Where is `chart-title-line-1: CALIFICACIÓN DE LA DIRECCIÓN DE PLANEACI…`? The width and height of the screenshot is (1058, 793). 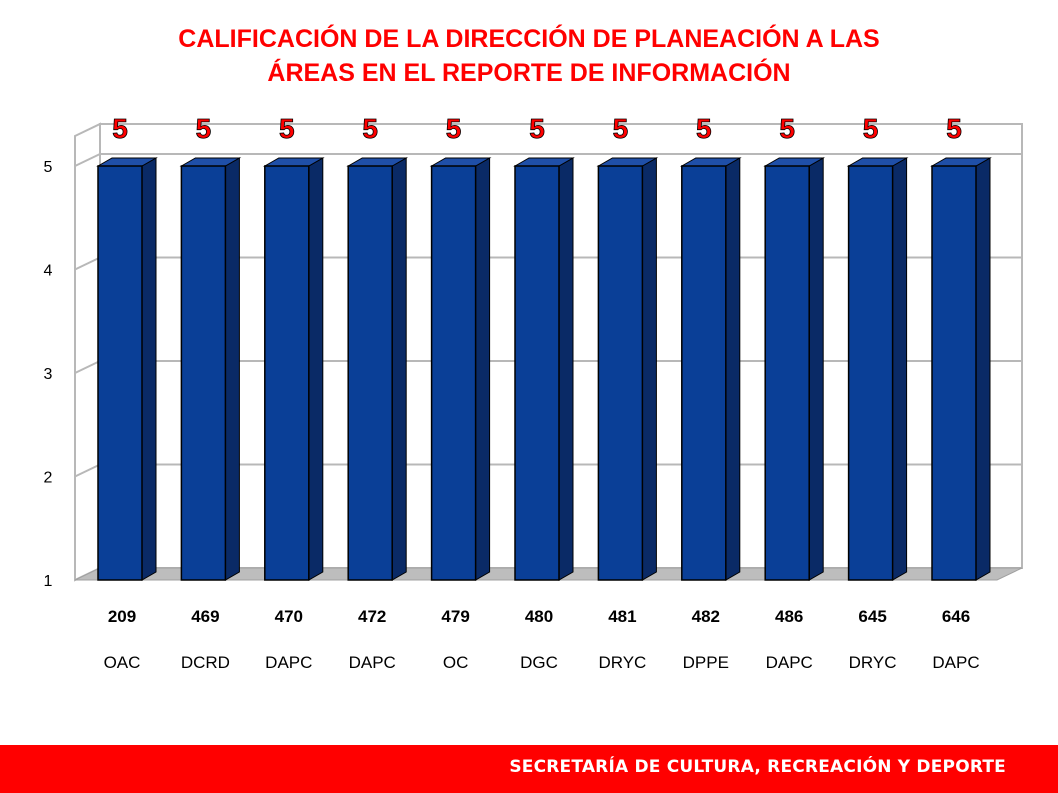 chart-title-line-1: CALIFICACIÓN DE LA DIRECCIÓN DE PLANEACI… is located at coordinates (529, 39).